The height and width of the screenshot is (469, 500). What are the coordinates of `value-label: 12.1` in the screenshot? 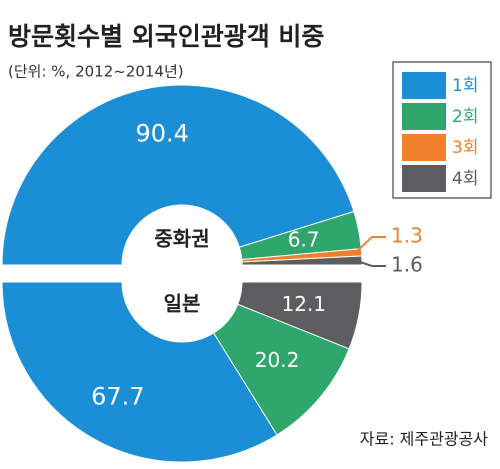 It's located at (304, 304).